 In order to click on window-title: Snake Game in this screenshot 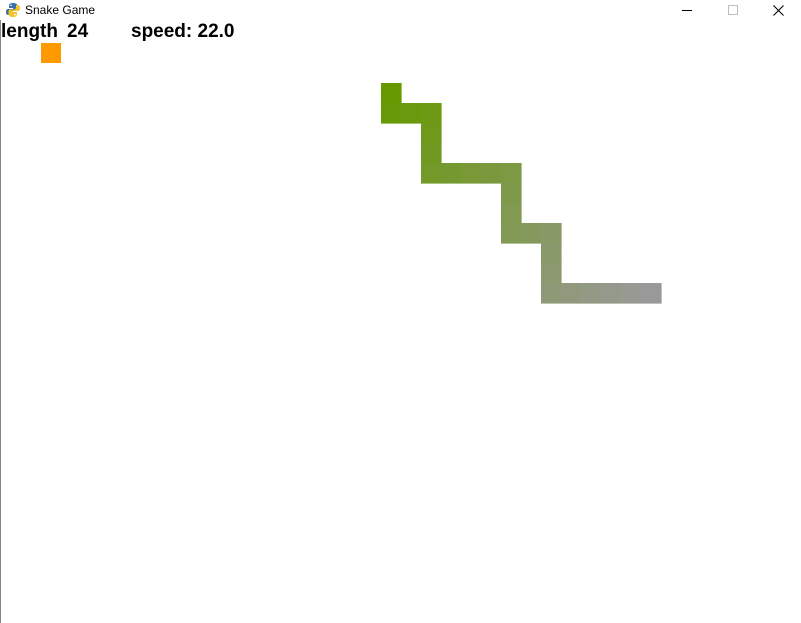, I will do `click(60, 10)`.